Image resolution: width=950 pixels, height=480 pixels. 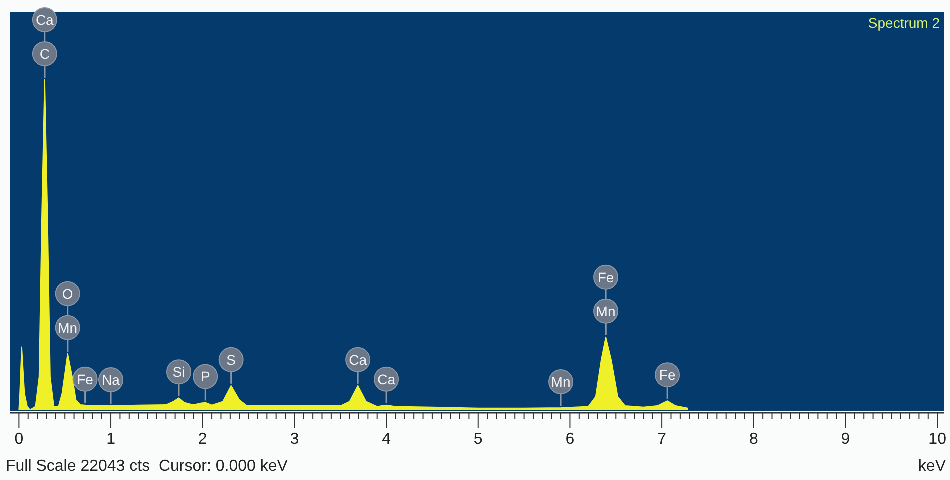 I want to click on annotation: C, so click(x=45, y=54).